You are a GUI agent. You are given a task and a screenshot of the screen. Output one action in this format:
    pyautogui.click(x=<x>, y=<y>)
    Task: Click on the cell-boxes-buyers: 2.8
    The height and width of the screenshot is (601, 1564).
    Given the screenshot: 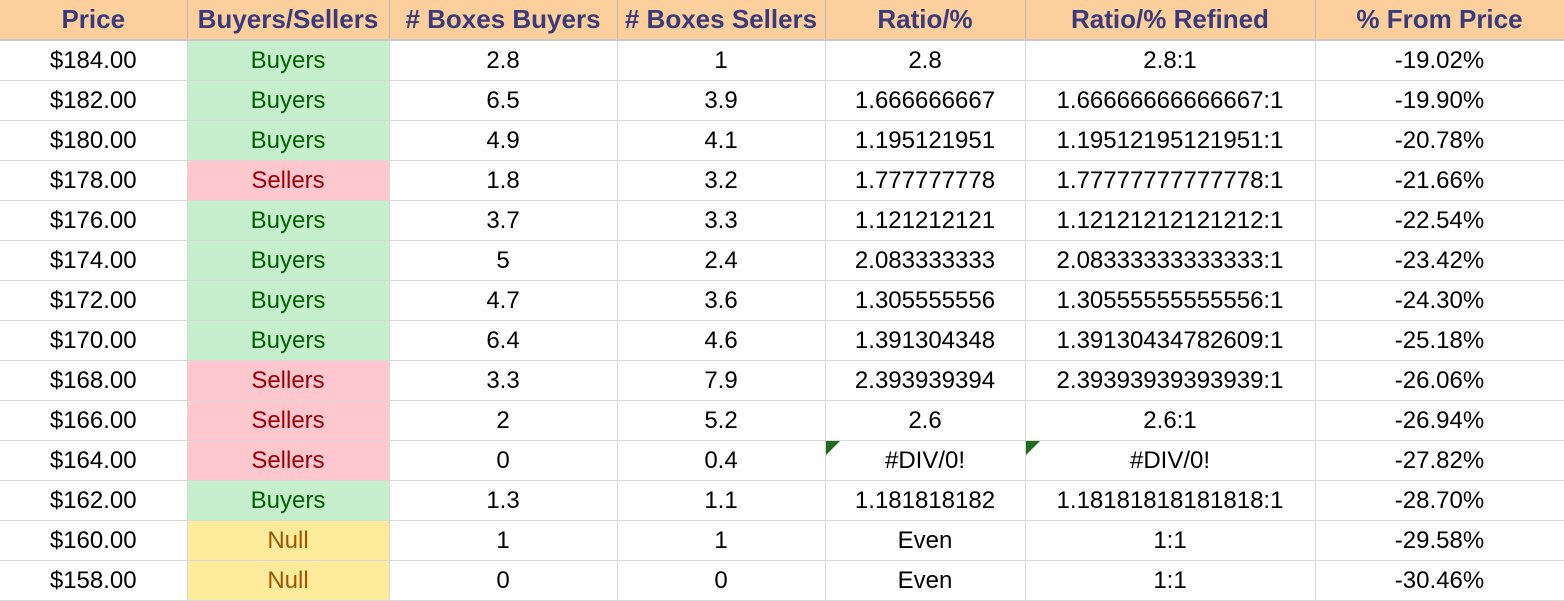 What is the action you would take?
    pyautogui.click(x=503, y=60)
    